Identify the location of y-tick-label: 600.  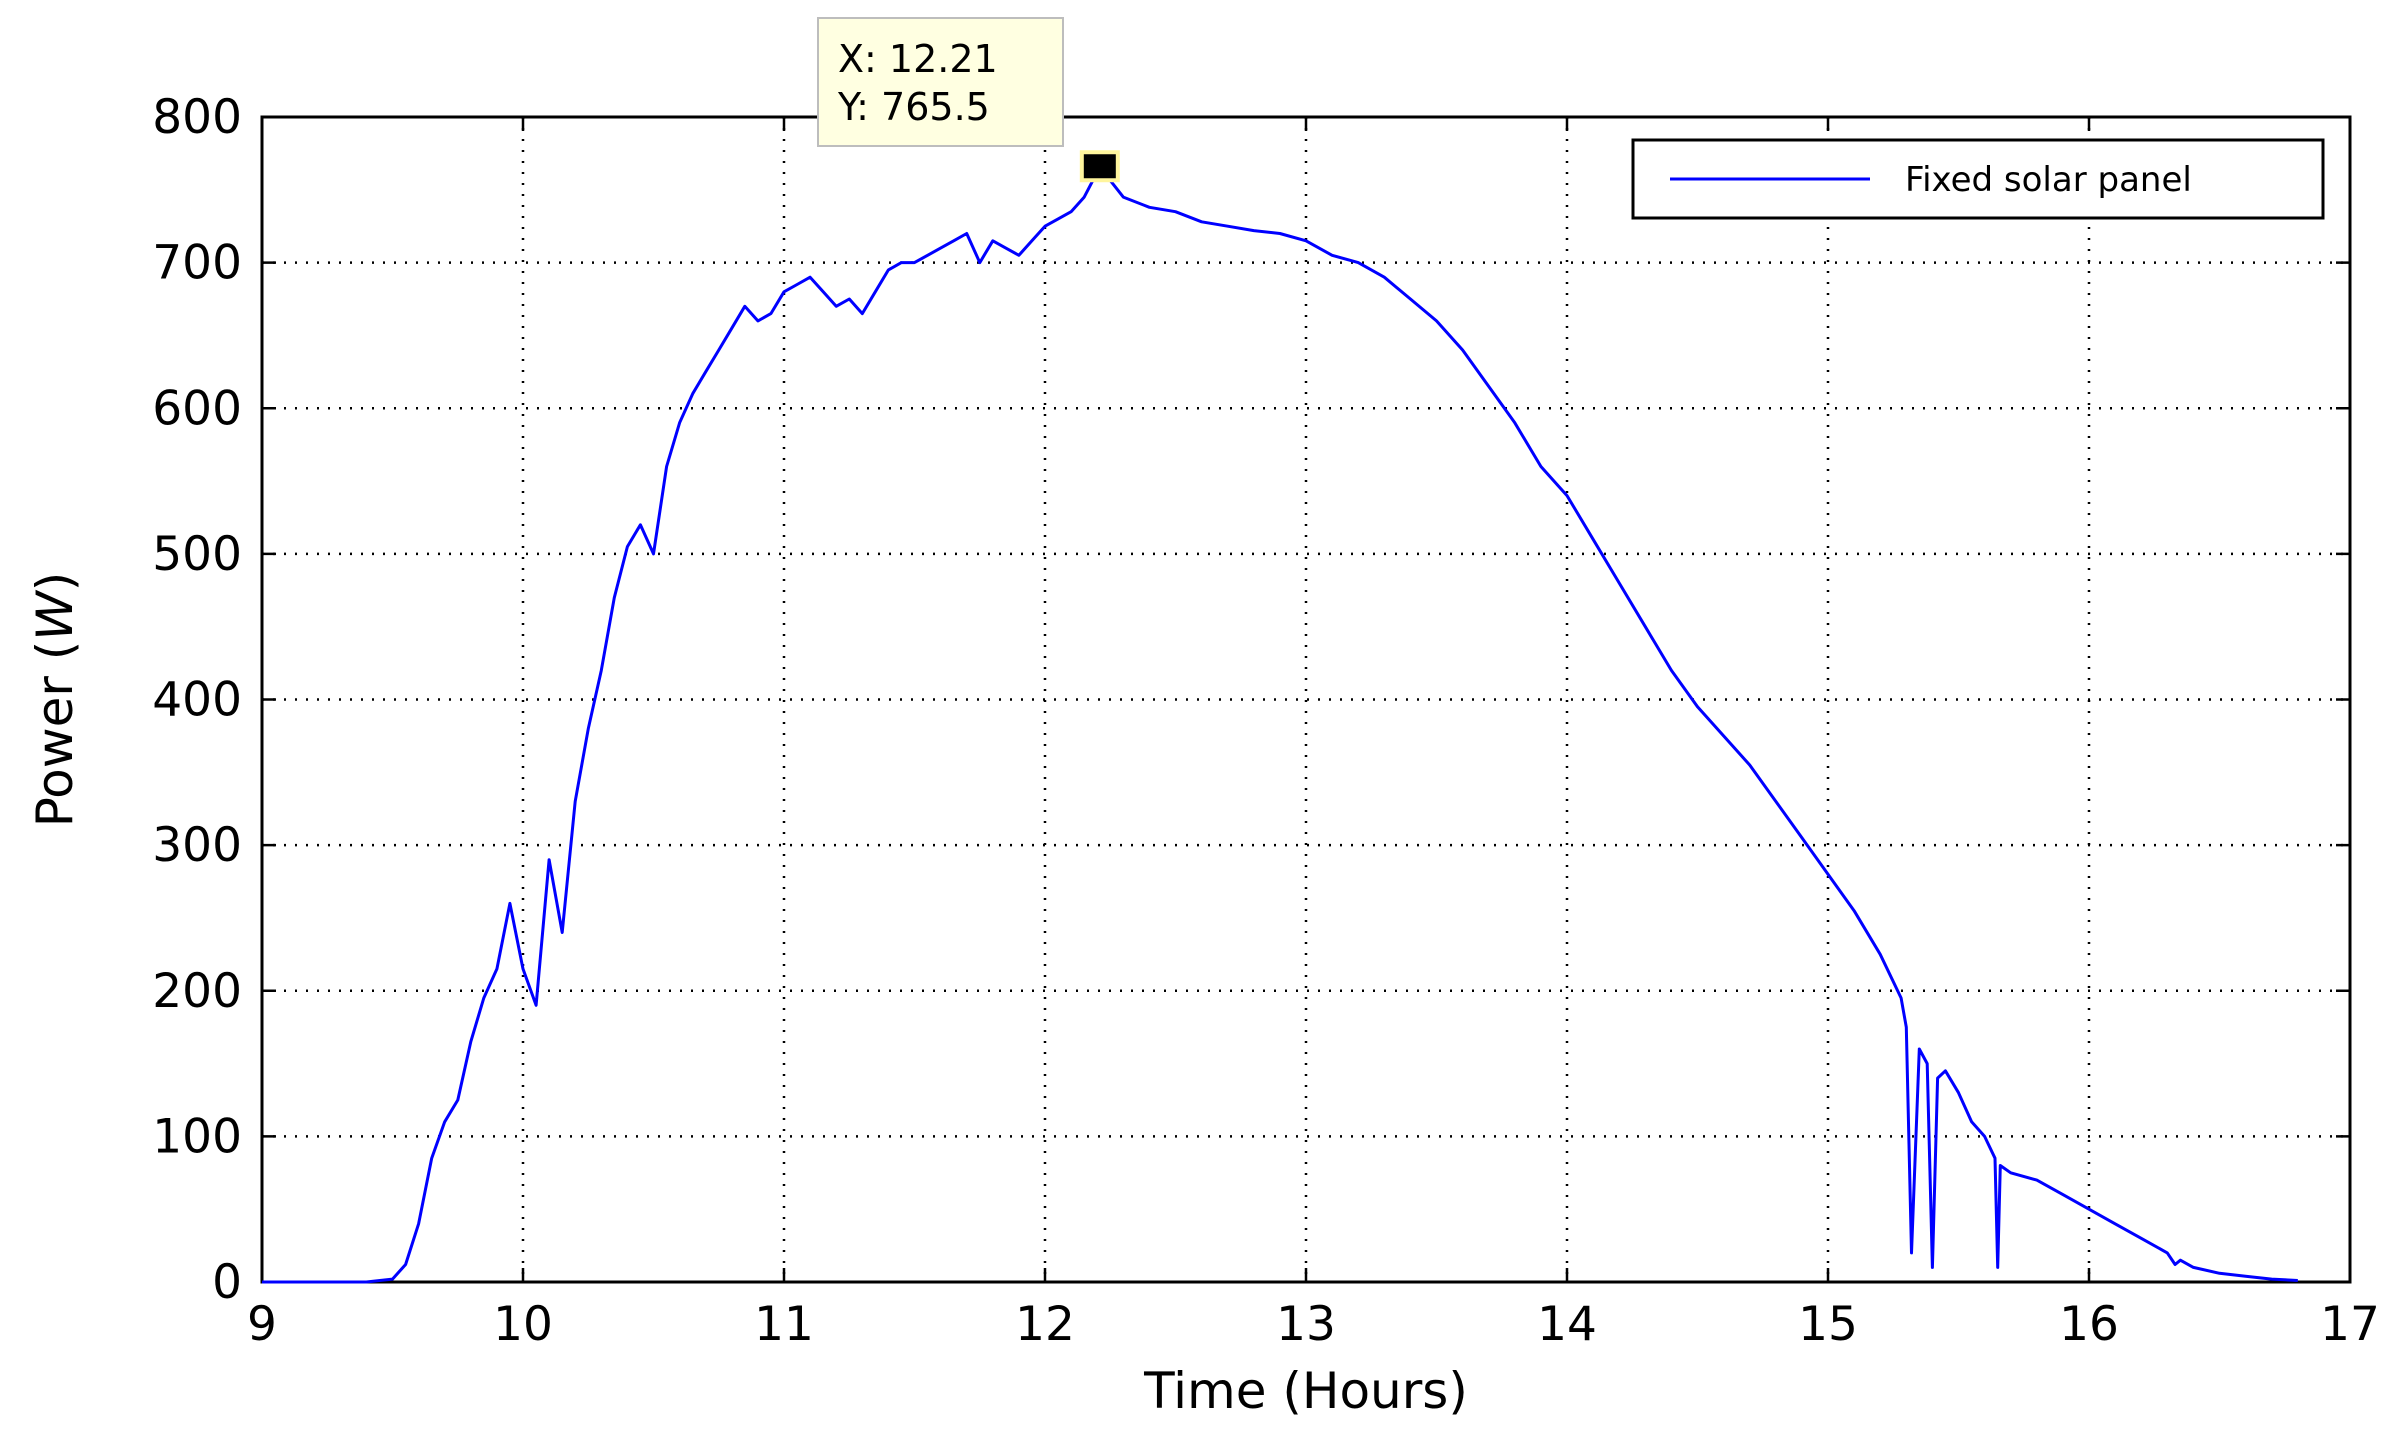
(197, 408).